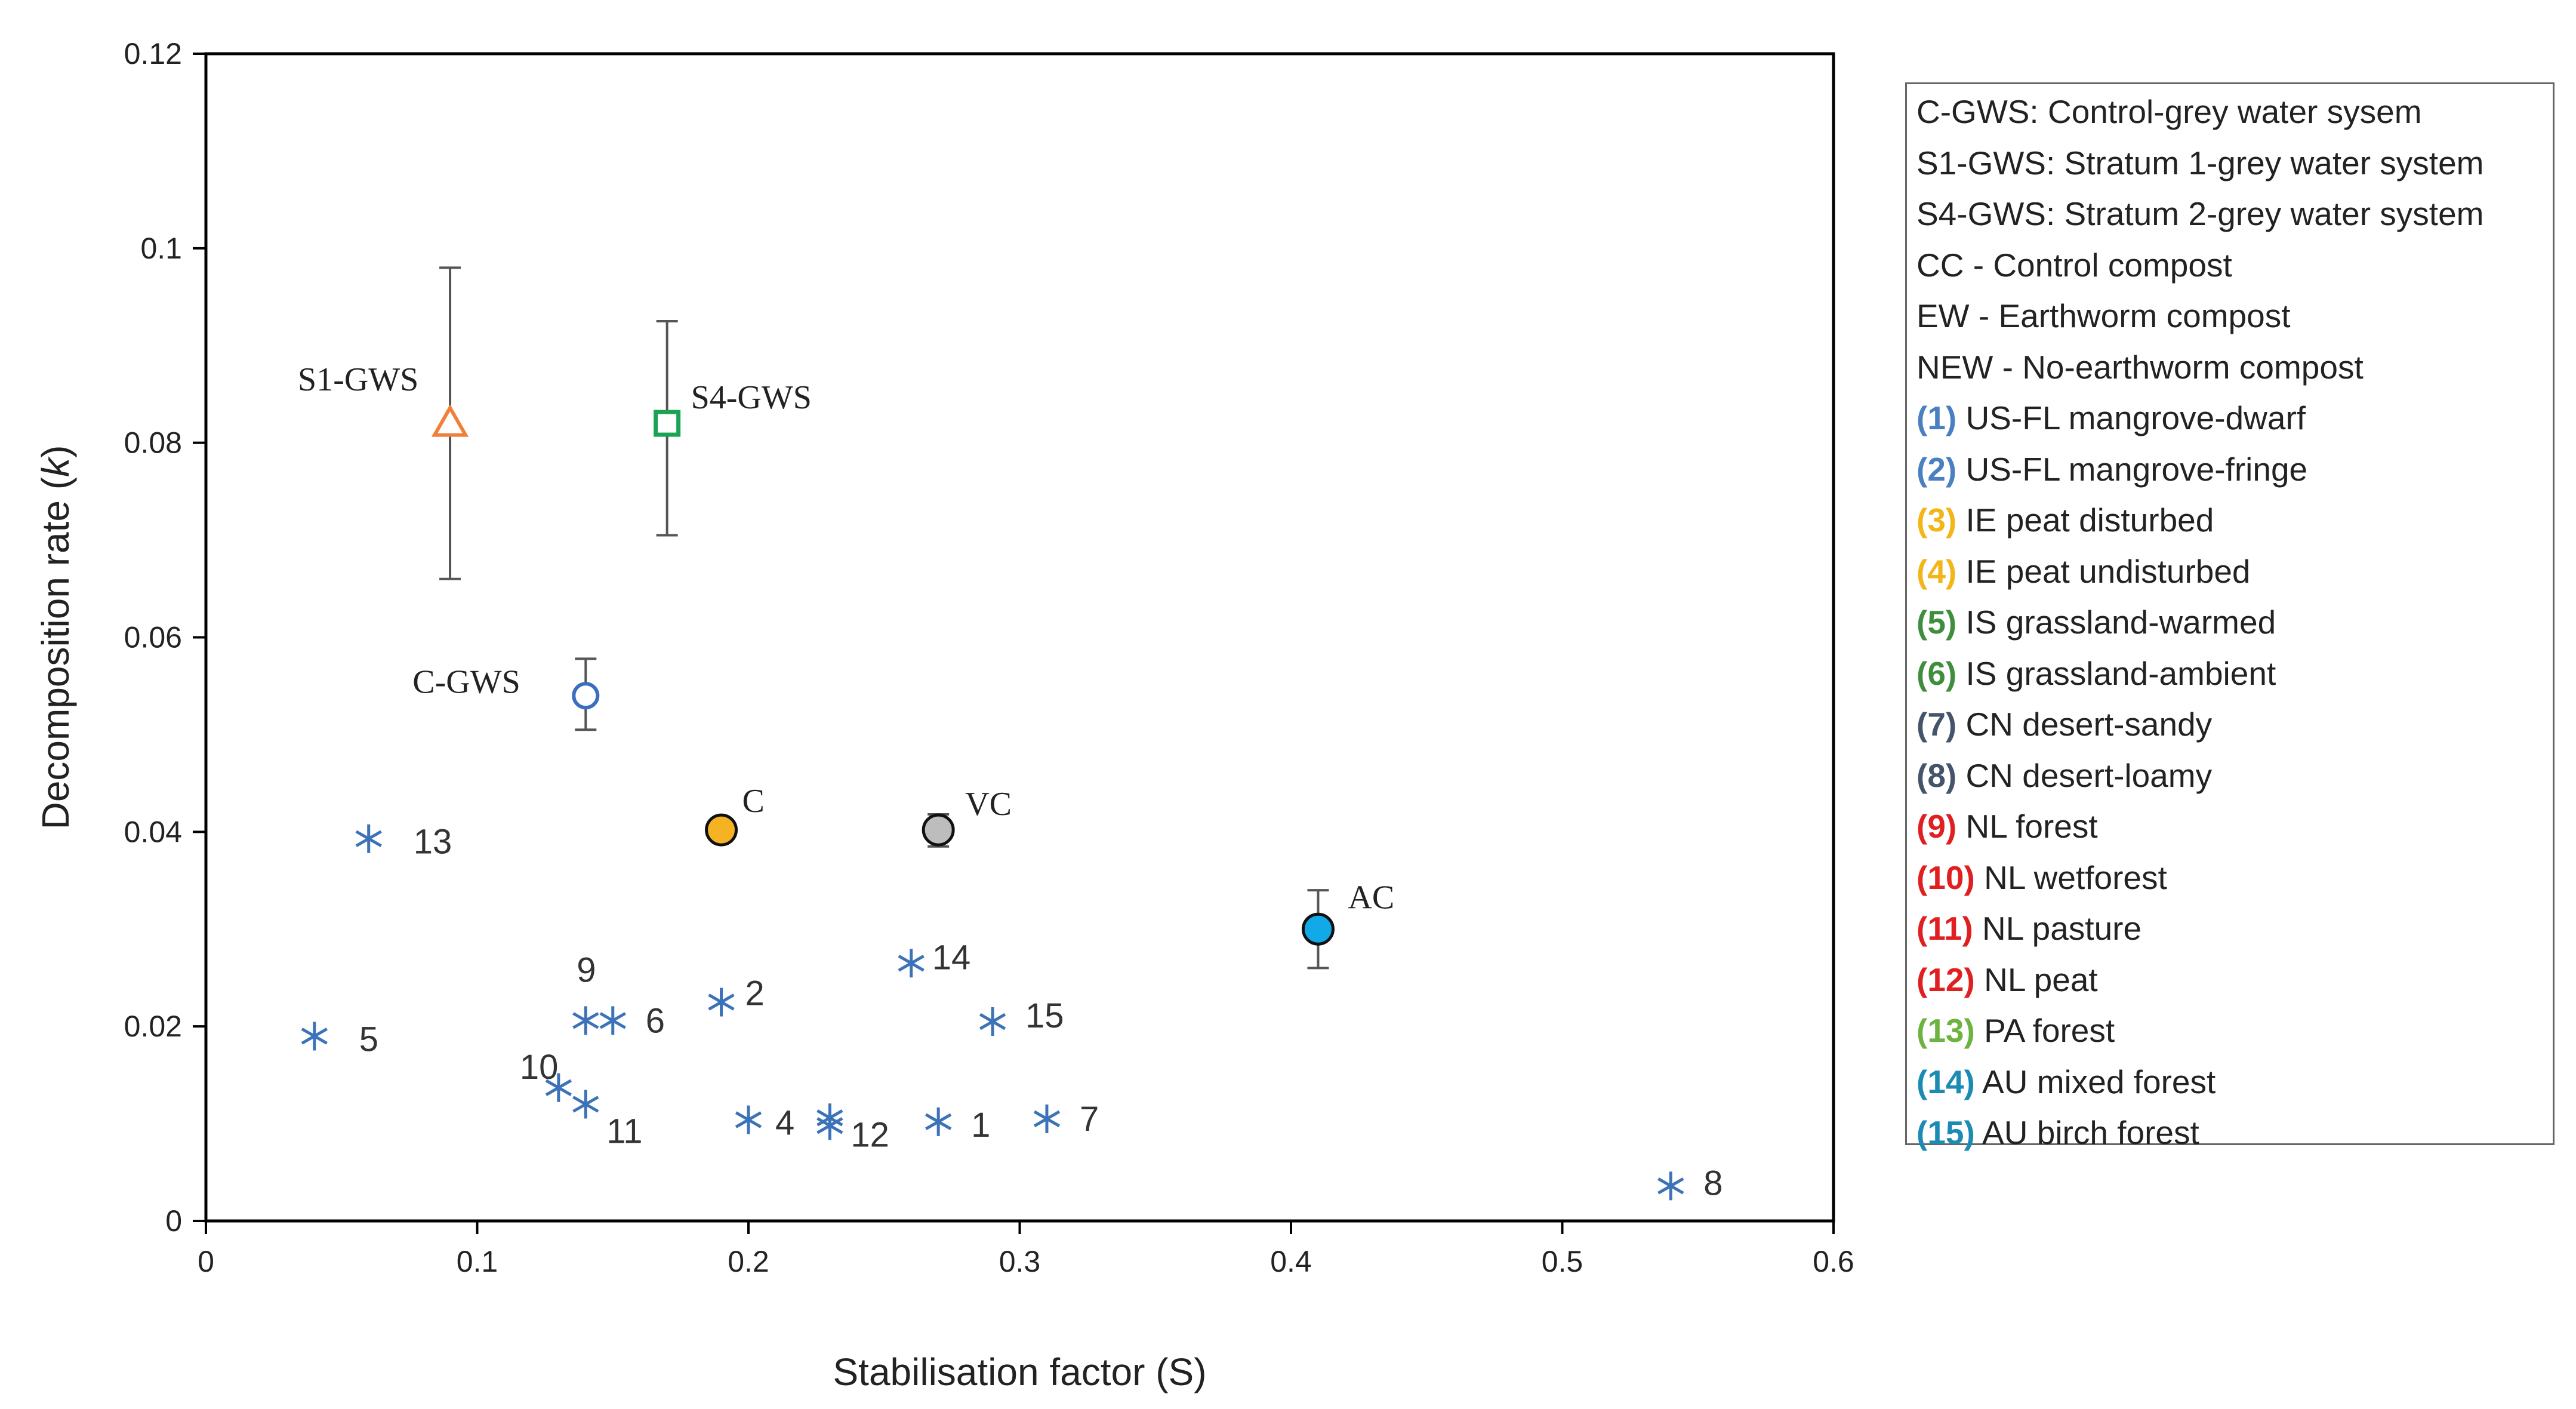 This screenshot has width=2576, height=1409. What do you see at coordinates (988, 805) in the screenshot?
I see `series-label-vc: VC` at bounding box center [988, 805].